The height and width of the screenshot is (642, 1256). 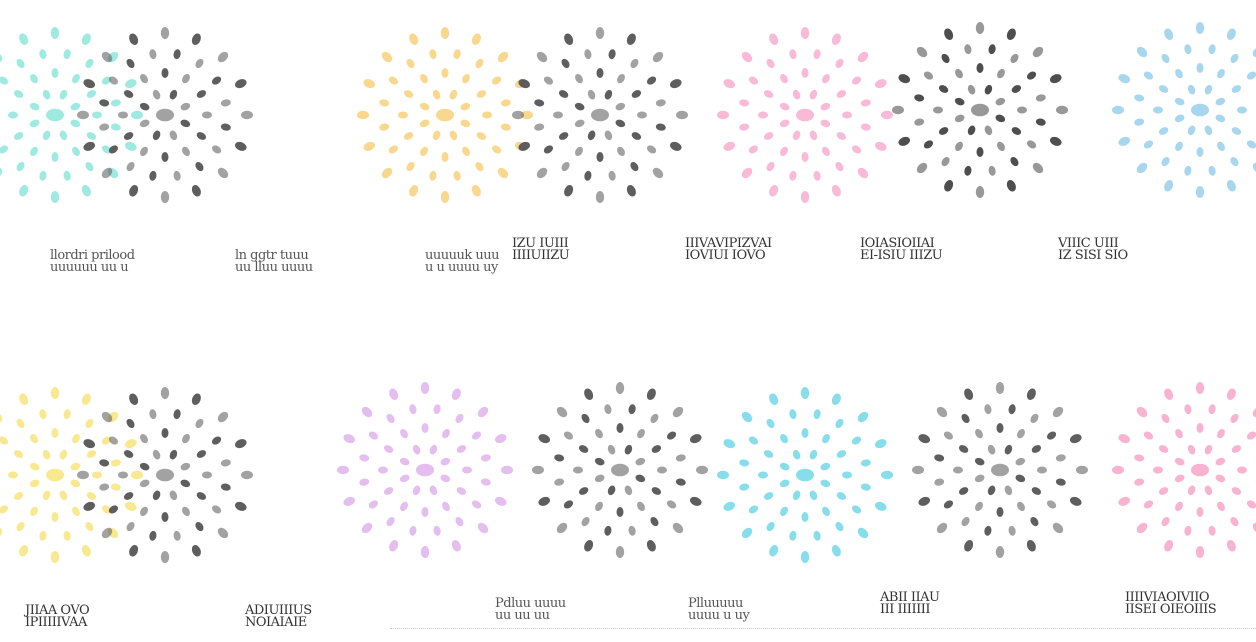 What do you see at coordinates (57, 616) in the screenshot?
I see `caption-8: JIIAA OVO IPIIIIIVAA` at bounding box center [57, 616].